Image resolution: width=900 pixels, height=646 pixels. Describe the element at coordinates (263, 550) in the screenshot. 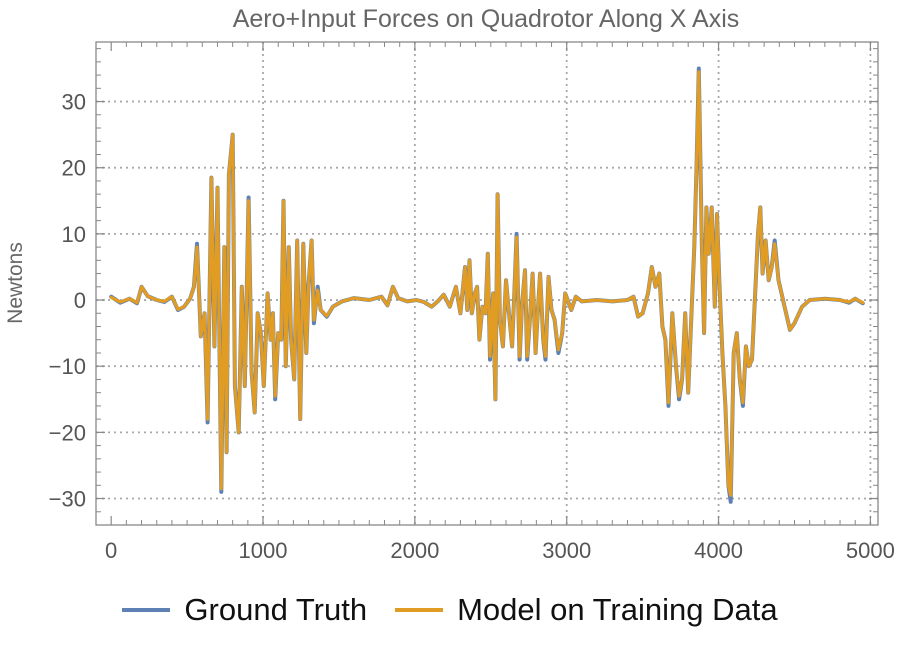

I see `x-tick-label: 1000` at that location.